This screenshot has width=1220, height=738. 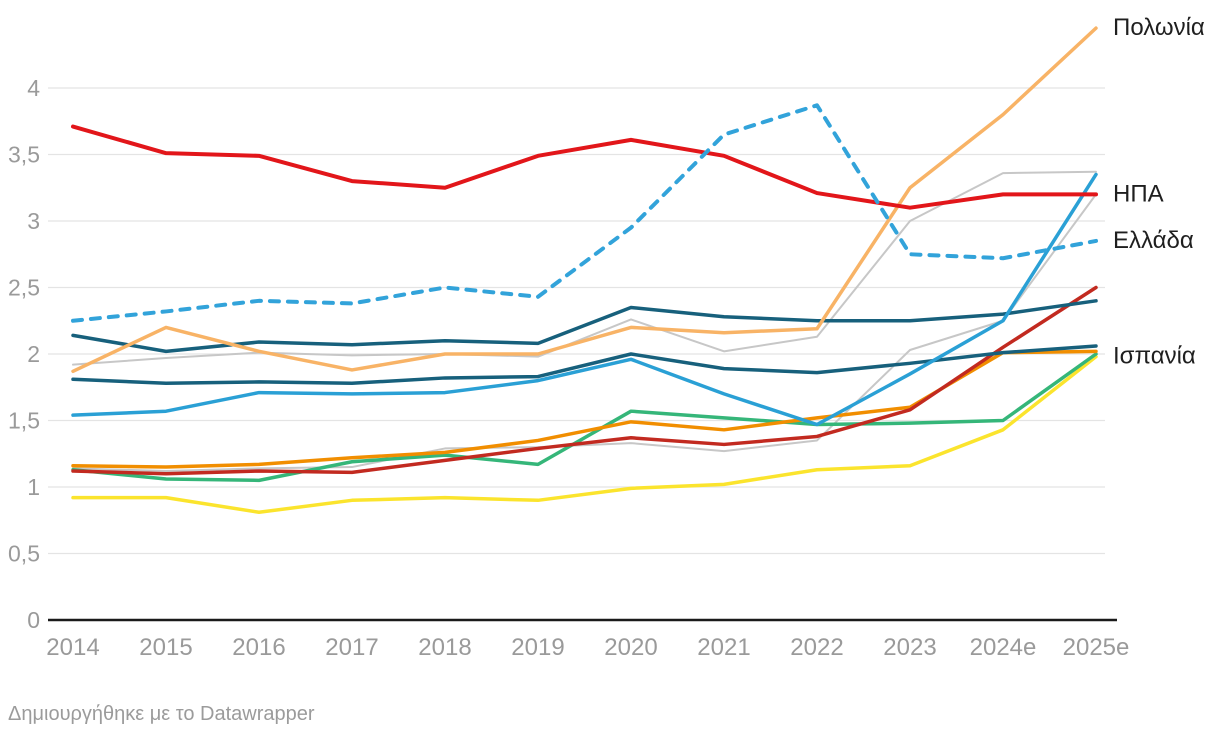 I want to click on x-tick-label: 2023, so click(x=909, y=647).